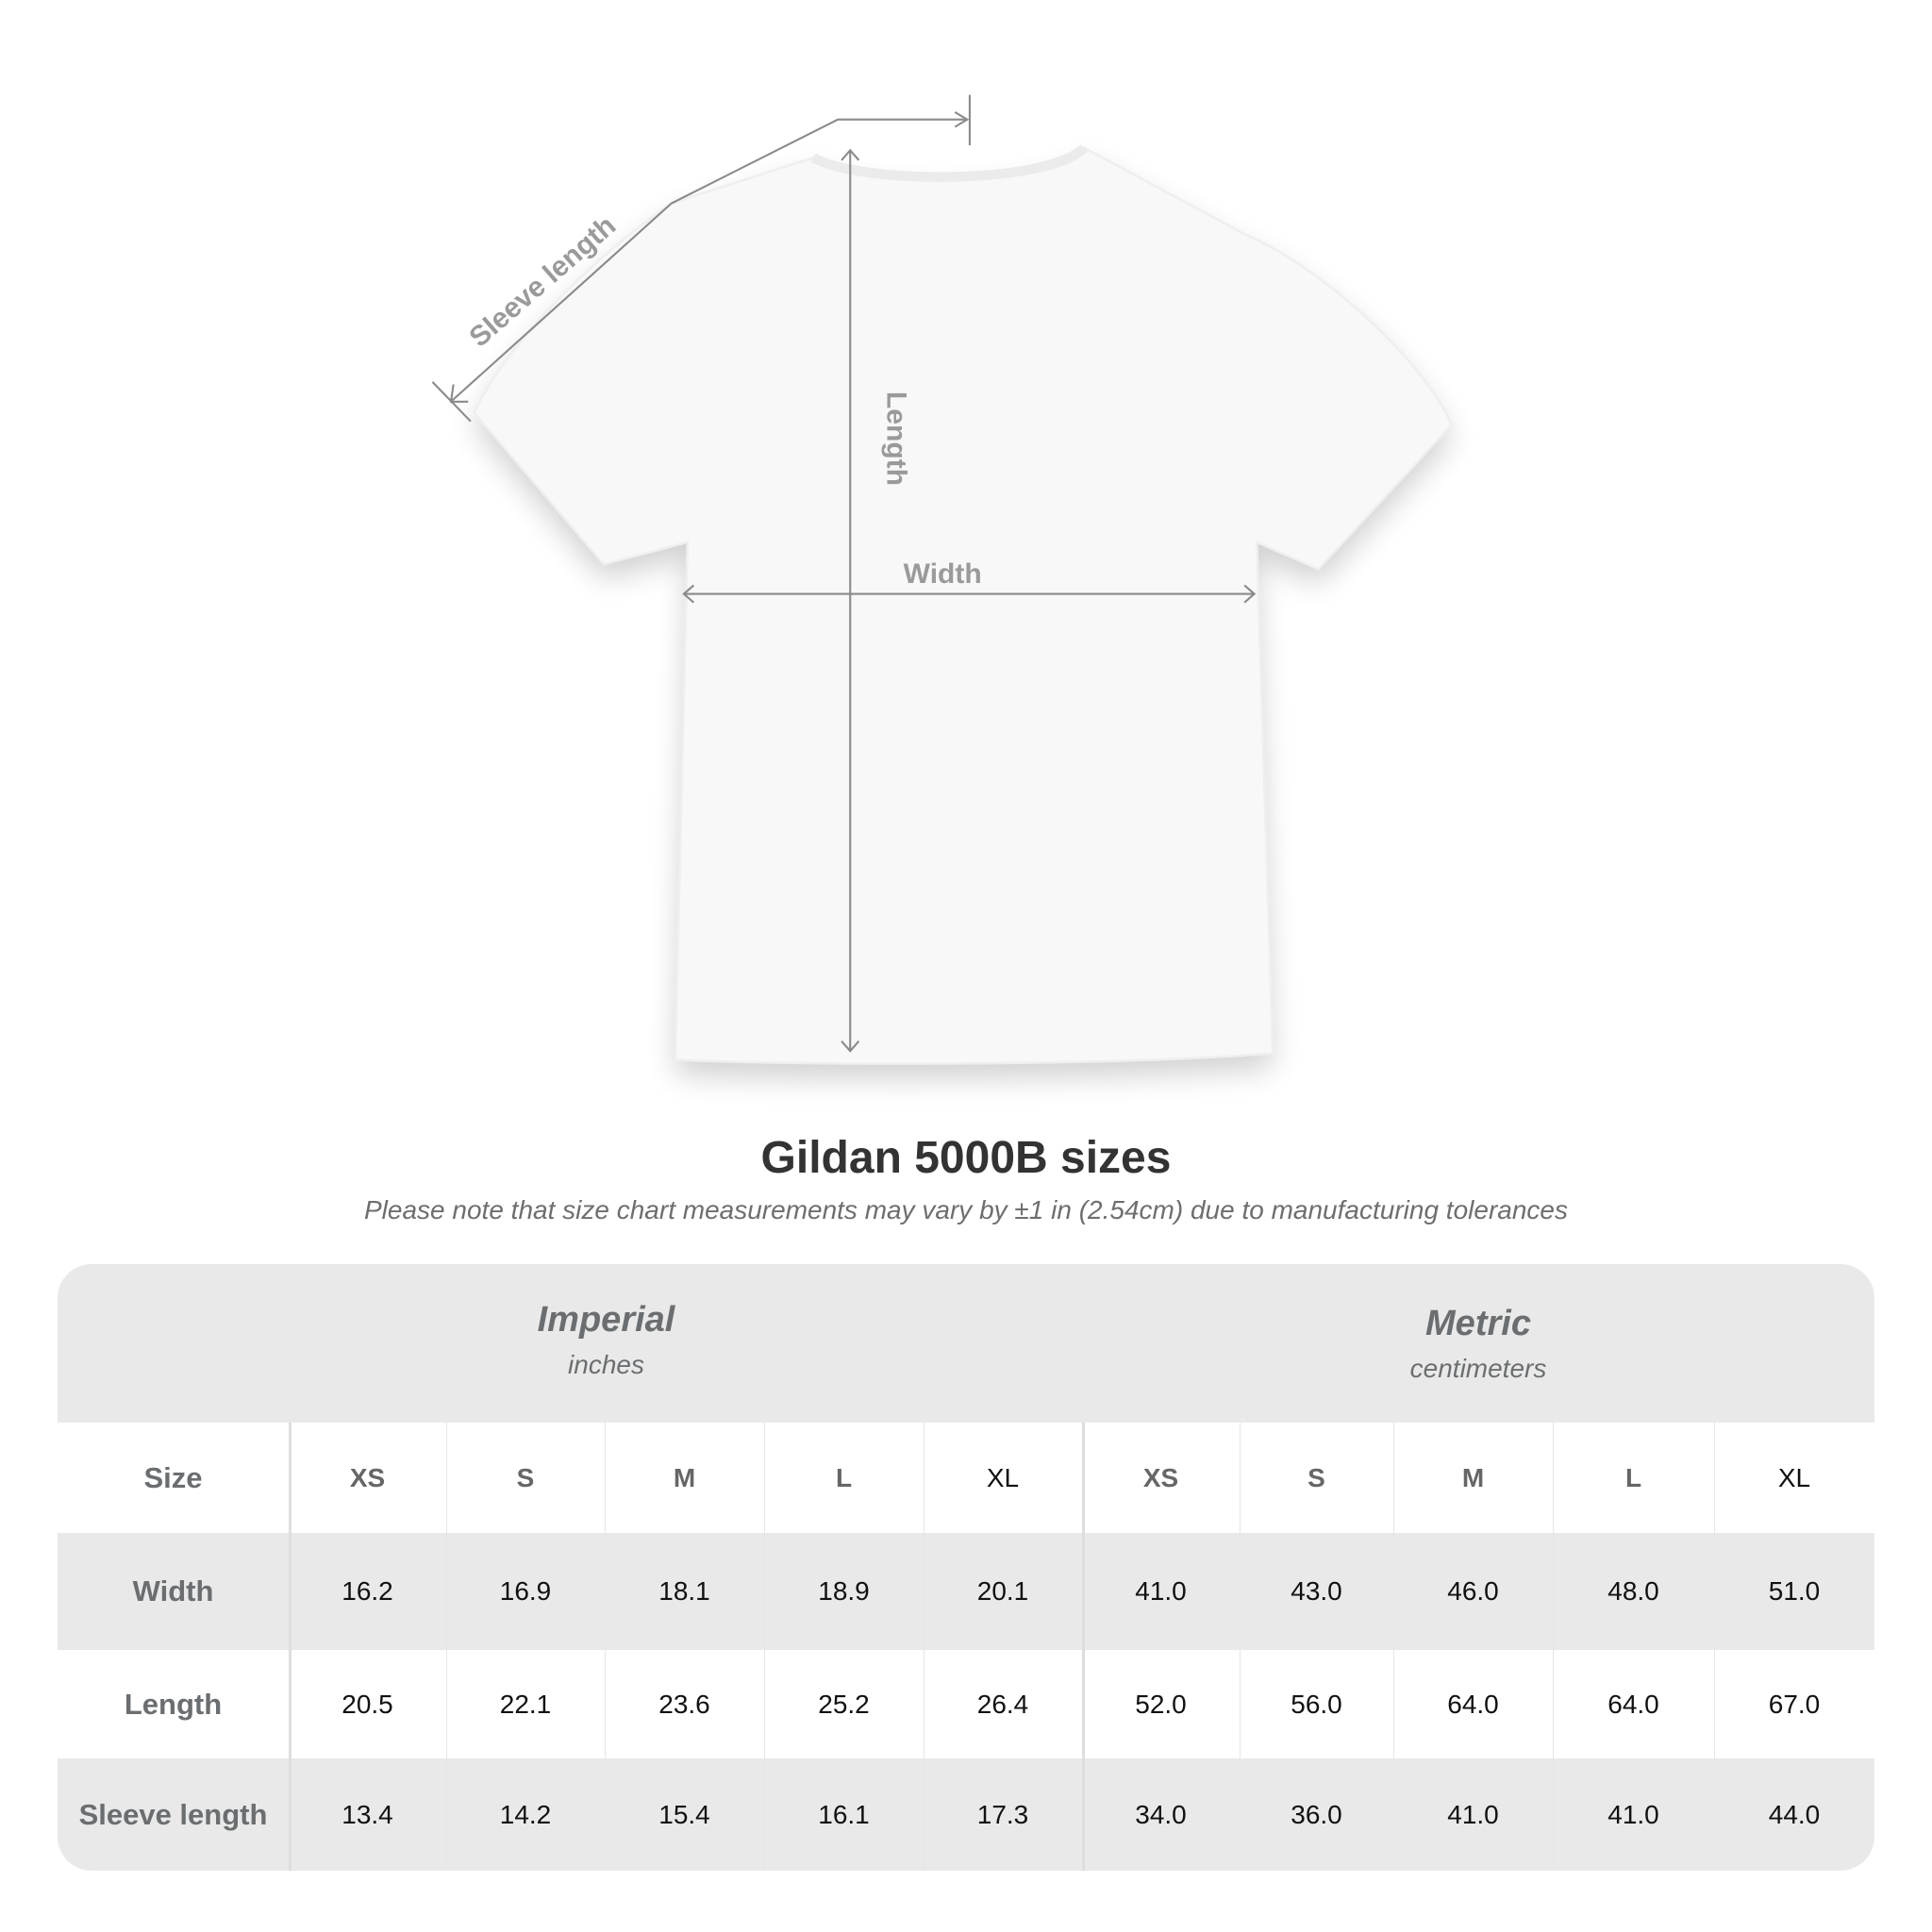  What do you see at coordinates (684, 1814) in the screenshot?
I see `table-cell: 15.4` at bounding box center [684, 1814].